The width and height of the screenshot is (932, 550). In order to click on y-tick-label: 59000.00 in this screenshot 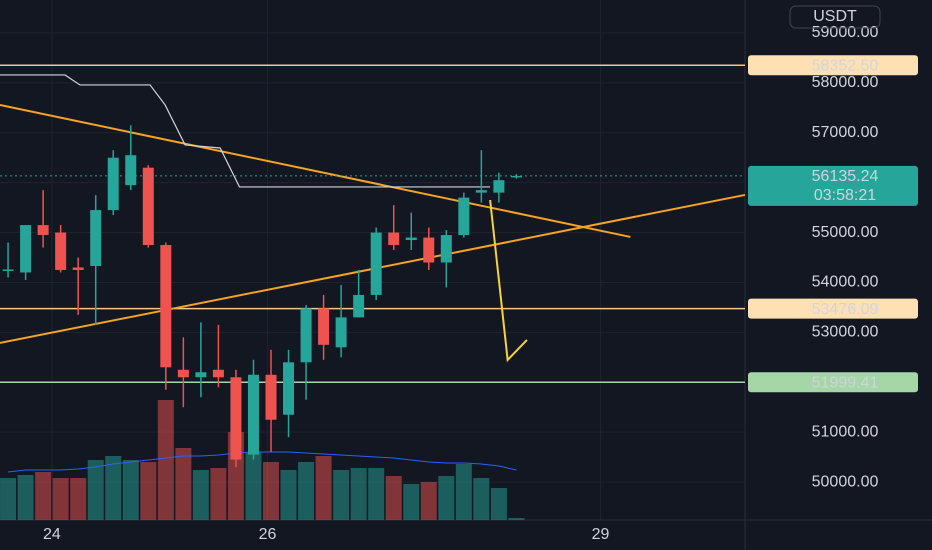, I will do `click(845, 32)`.